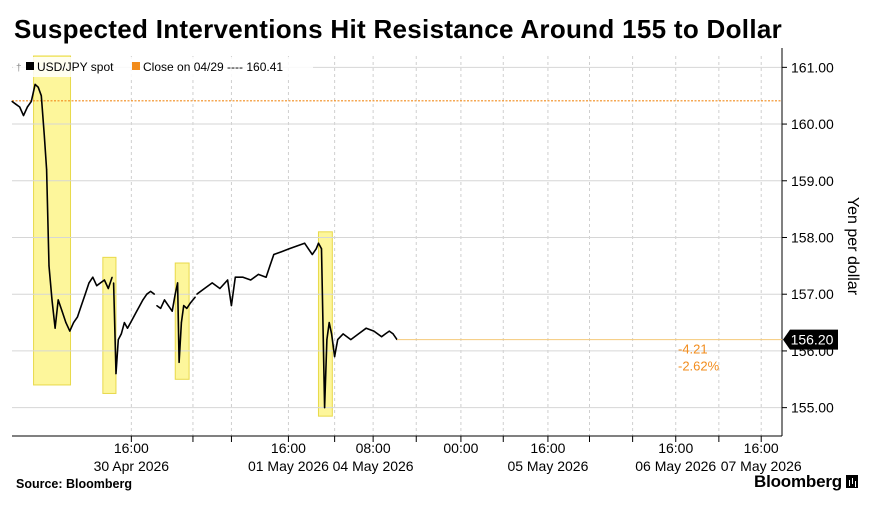 This screenshot has width=892, height=520. I want to click on terminal-icon, so click(851, 481).